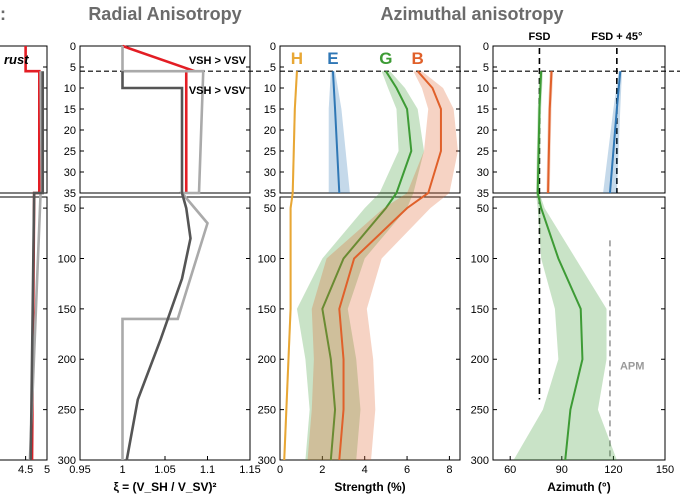 Image resolution: width=680 pixels, height=500 pixels. I want to click on series-label: H, so click(297, 58).